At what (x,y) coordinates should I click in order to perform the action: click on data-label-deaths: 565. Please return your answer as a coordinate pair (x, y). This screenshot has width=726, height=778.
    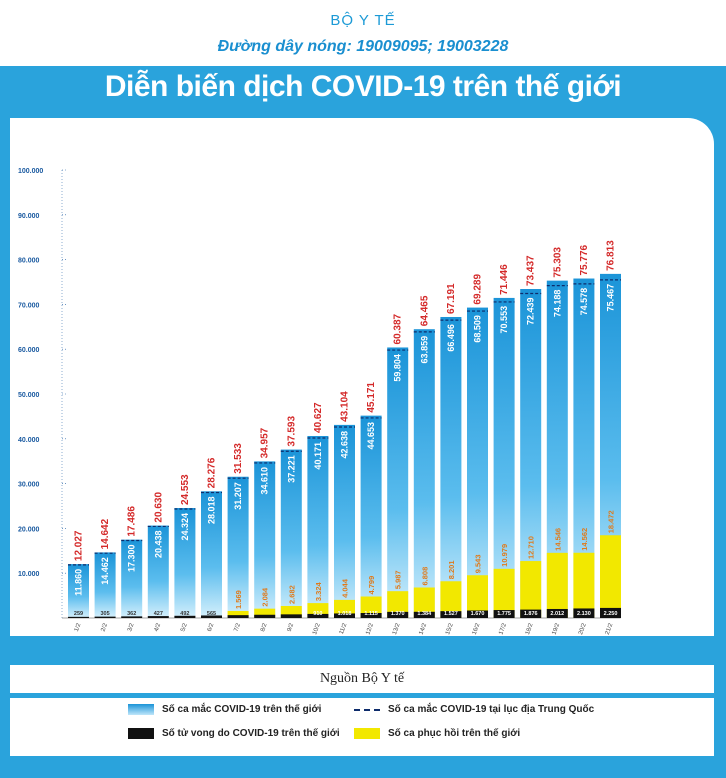
    Looking at the image, I should click on (211, 614).